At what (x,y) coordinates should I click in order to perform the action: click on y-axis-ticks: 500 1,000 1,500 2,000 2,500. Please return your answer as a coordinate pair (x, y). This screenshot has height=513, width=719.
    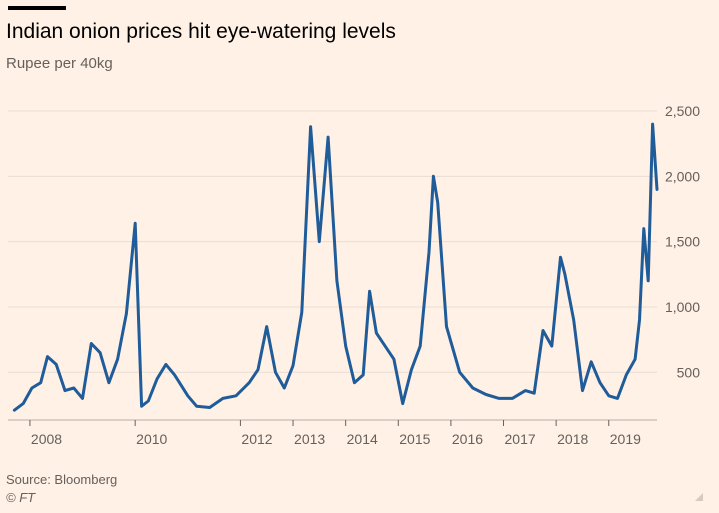
    Looking at the image, I should click on (682, 241).